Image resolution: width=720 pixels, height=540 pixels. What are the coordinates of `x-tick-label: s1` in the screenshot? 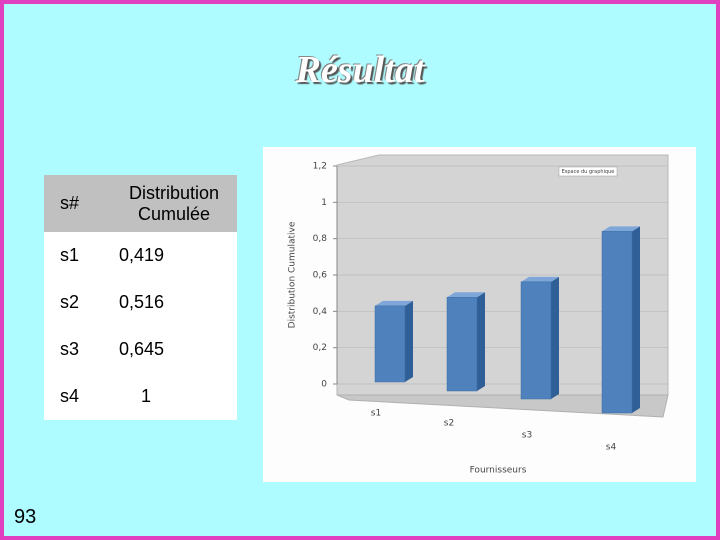 It's located at (376, 414).